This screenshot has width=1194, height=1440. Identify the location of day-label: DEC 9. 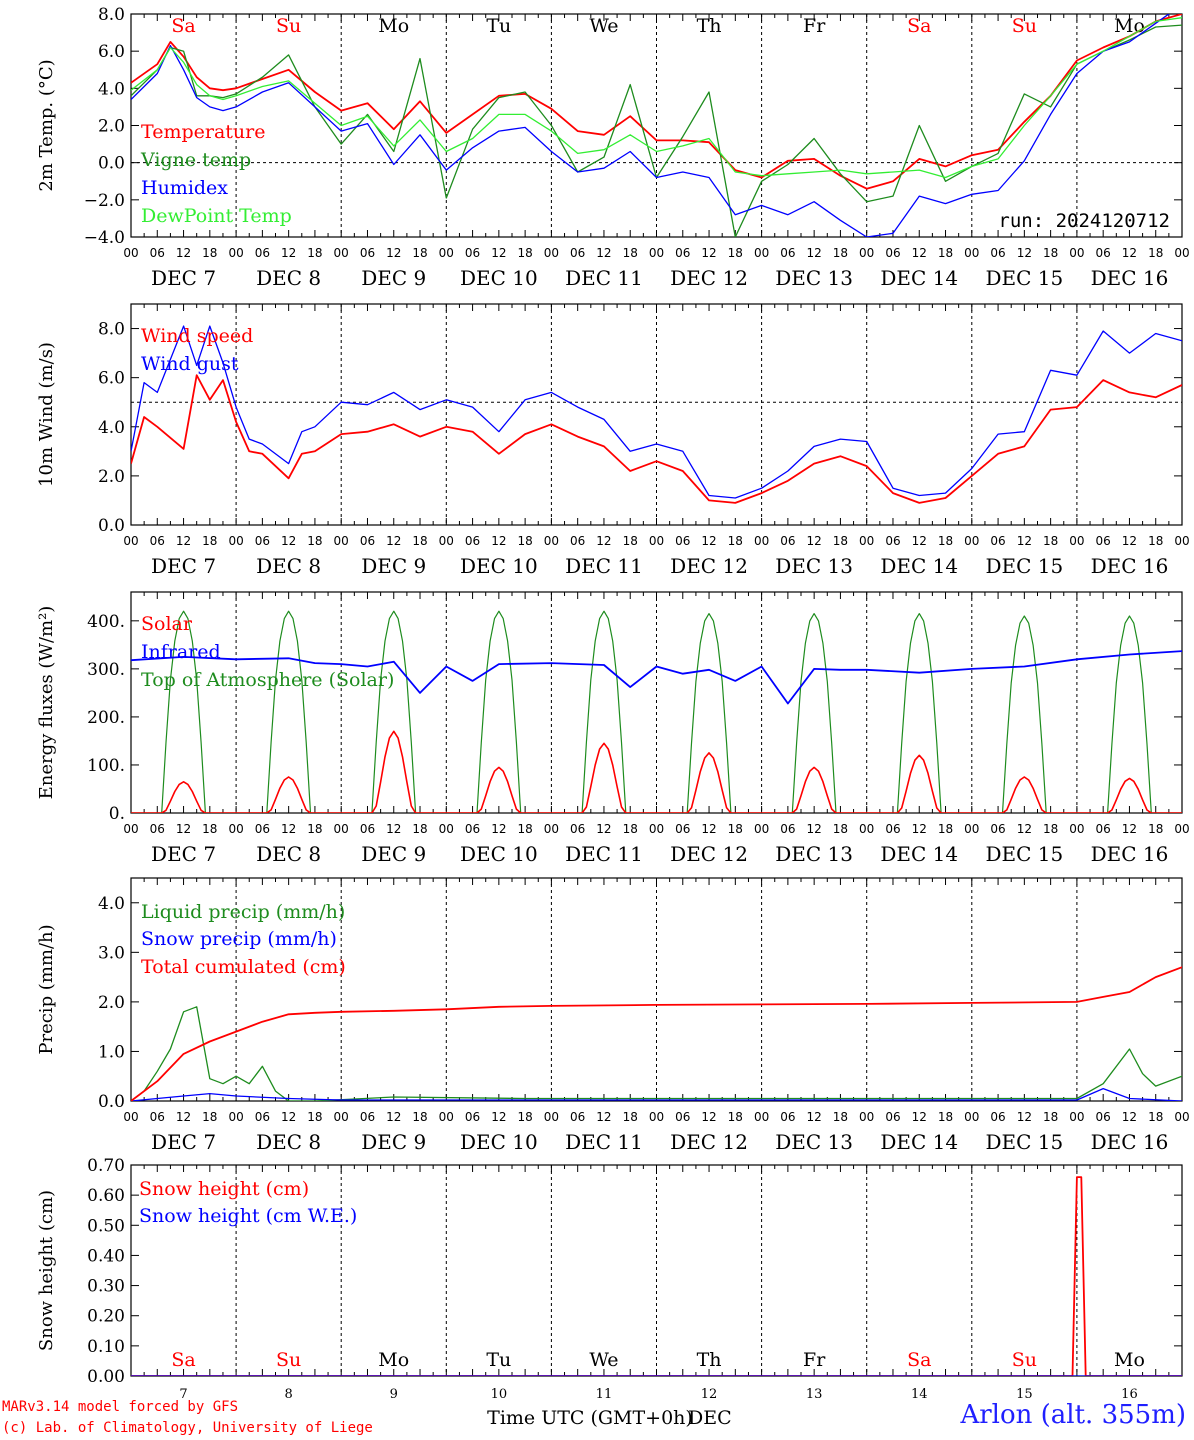
(393, 566).